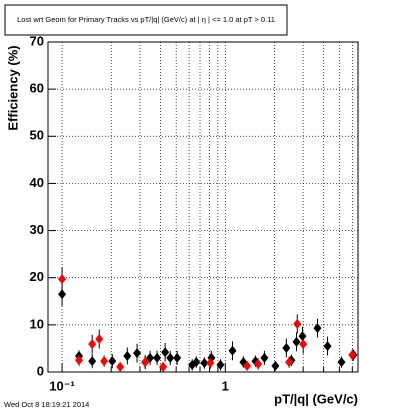 This screenshot has height=414, width=400. I want to click on y-tick-label: 70, so click(37, 40).